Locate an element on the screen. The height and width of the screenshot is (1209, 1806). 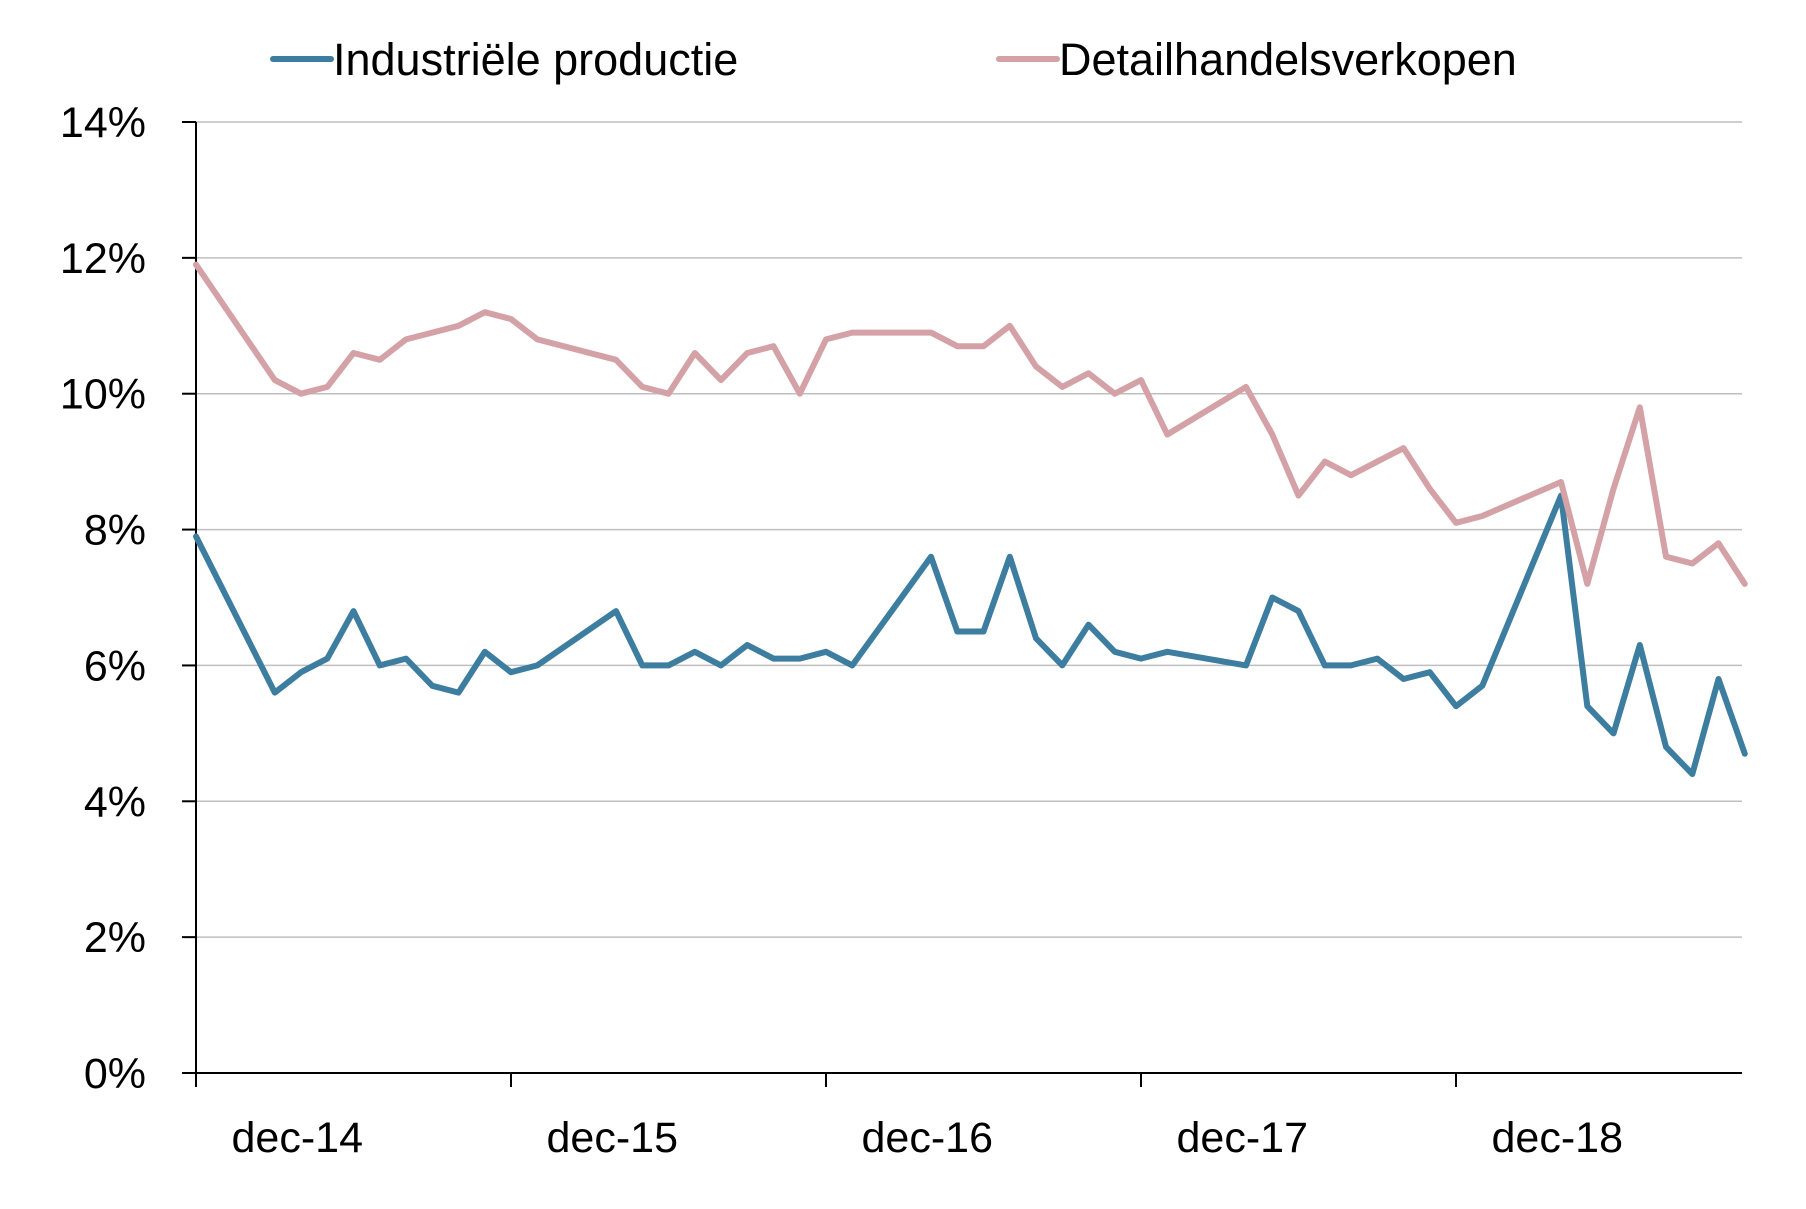
x-axis-ticks: dec-14 dec-15 dec-16 dec-17 dec-18 is located at coordinates (909, 1117).